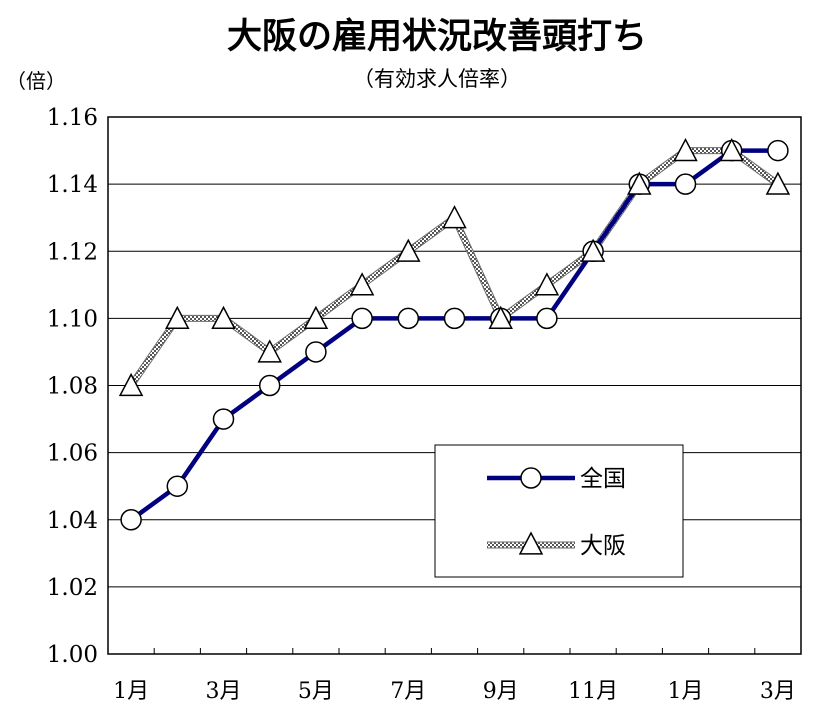 This screenshot has height=718, width=814. Describe the element at coordinates (603, 546) in the screenshot. I see `legend-label-osaka: 大阪` at that location.